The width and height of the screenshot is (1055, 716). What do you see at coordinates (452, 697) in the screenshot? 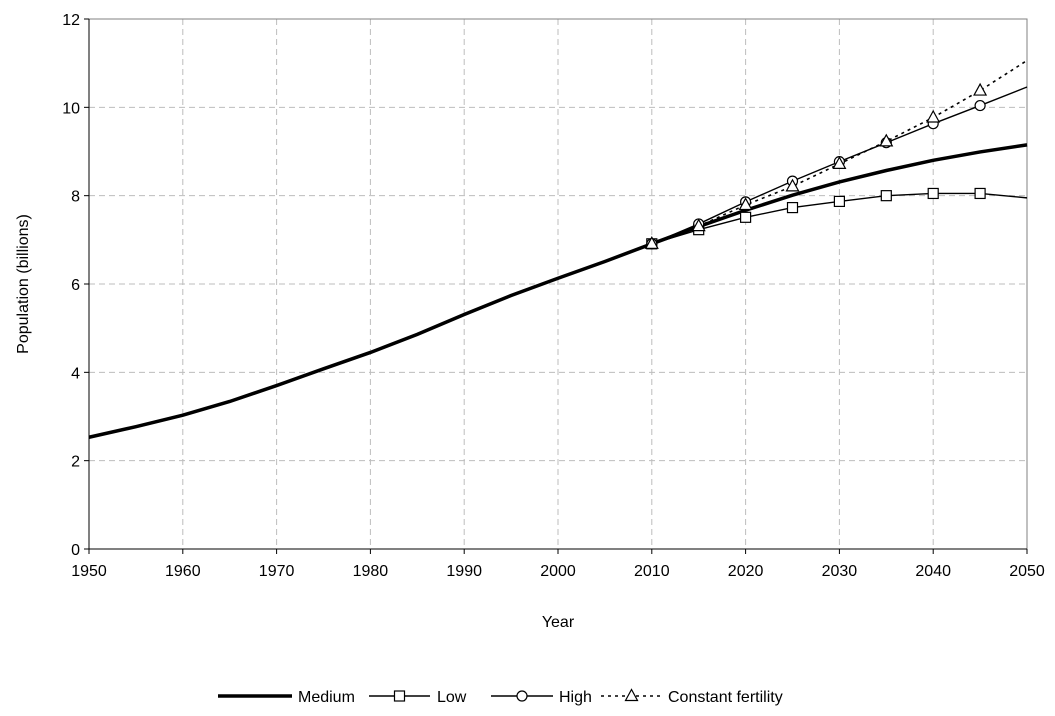
I see `legend-label-low: Low` at bounding box center [452, 697].